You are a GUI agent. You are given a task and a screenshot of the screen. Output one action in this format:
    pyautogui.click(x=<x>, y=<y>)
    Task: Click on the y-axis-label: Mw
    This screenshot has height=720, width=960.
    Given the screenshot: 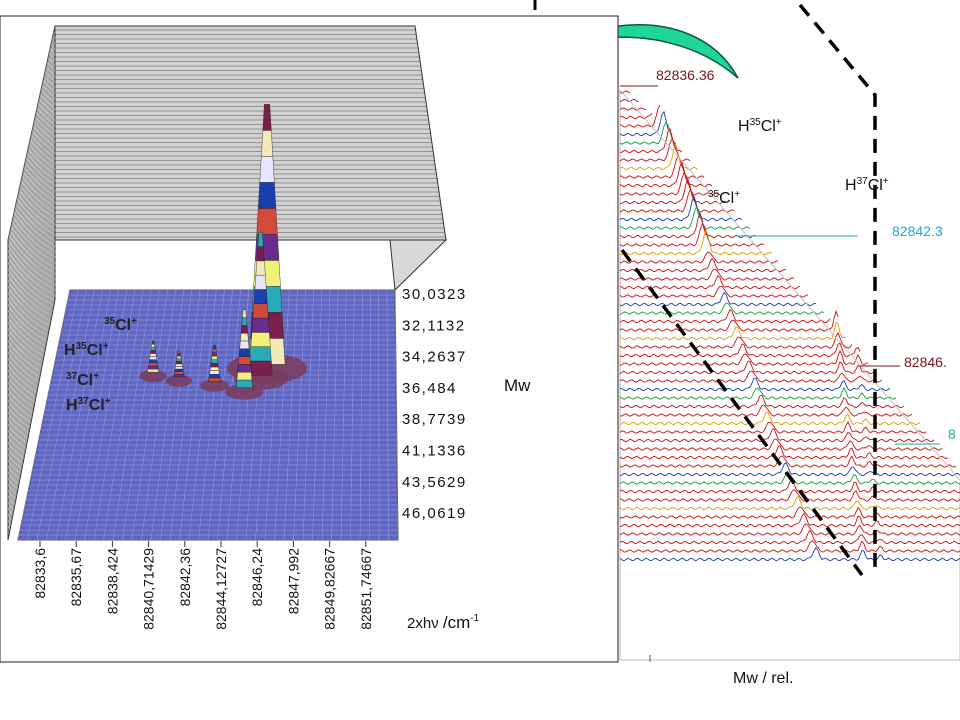 What is the action you would take?
    pyautogui.click(x=517, y=385)
    